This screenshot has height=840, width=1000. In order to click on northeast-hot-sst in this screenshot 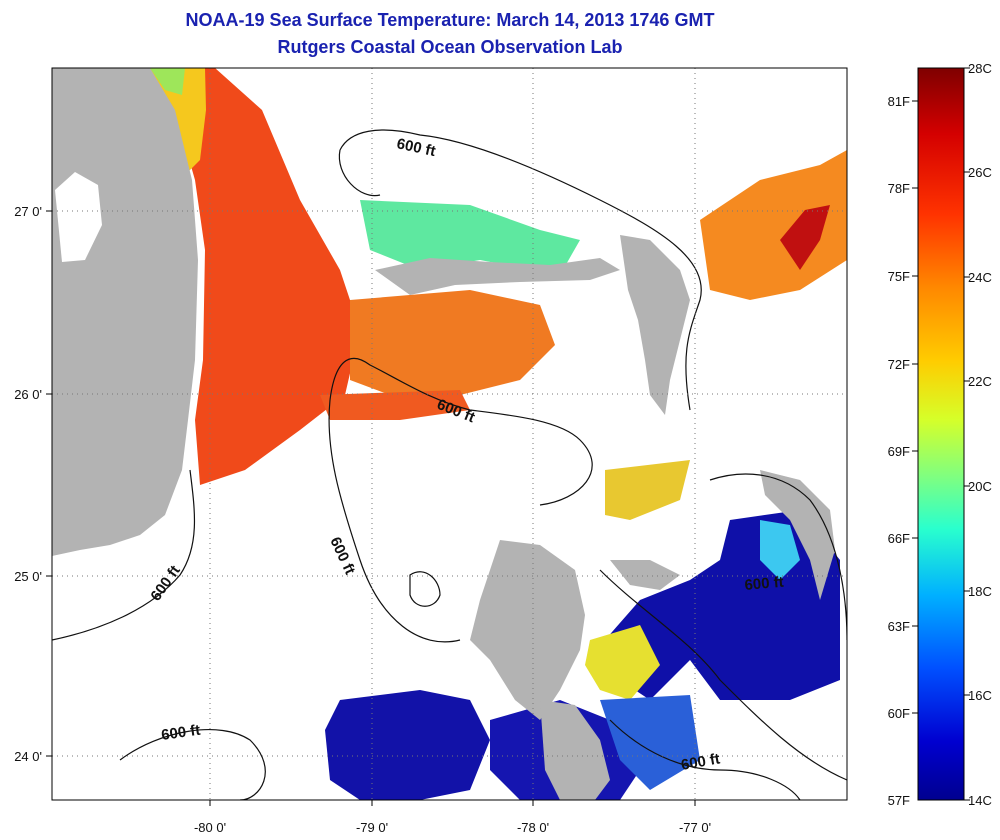, I will do `click(805, 237)`.